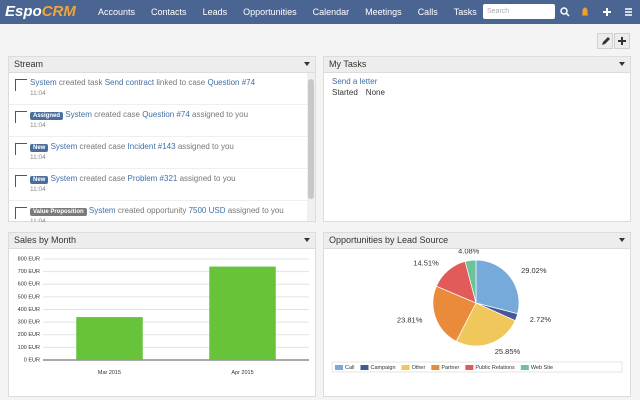  What do you see at coordinates (450, 368) in the screenshot?
I see `legend-label: Partner` at bounding box center [450, 368].